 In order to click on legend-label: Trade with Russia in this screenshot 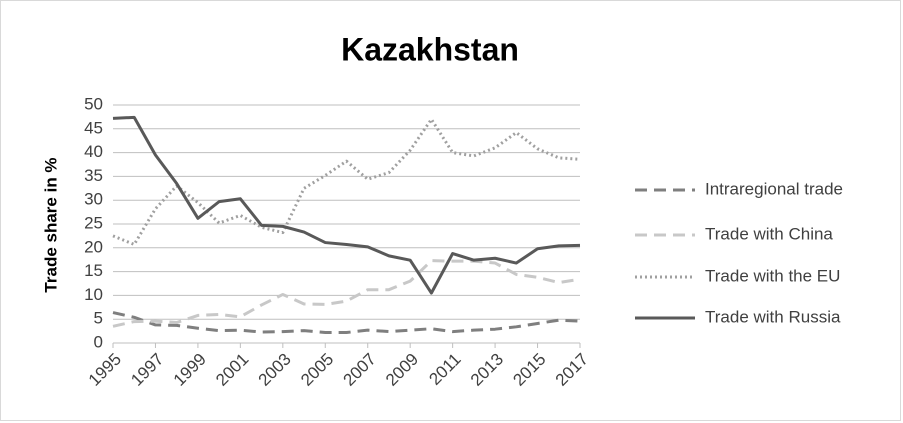, I will do `click(773, 316)`.